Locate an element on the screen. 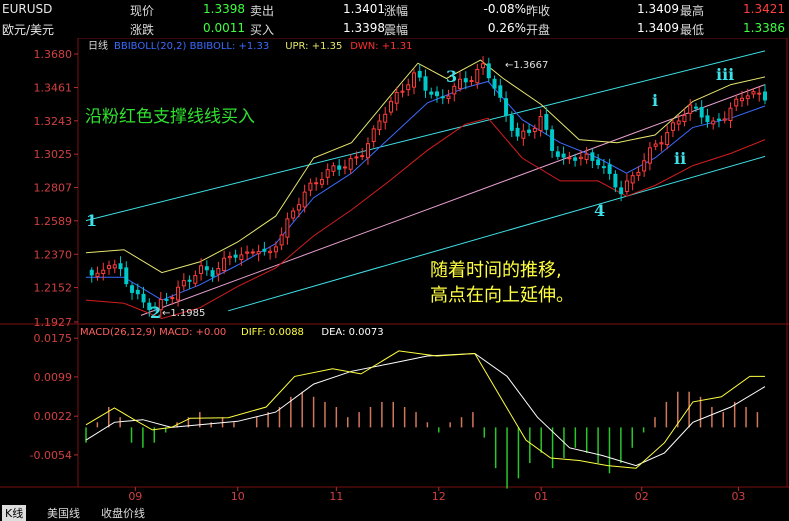 This screenshot has height=521, width=789. label-bid: 买入 is located at coordinates (262, 30).